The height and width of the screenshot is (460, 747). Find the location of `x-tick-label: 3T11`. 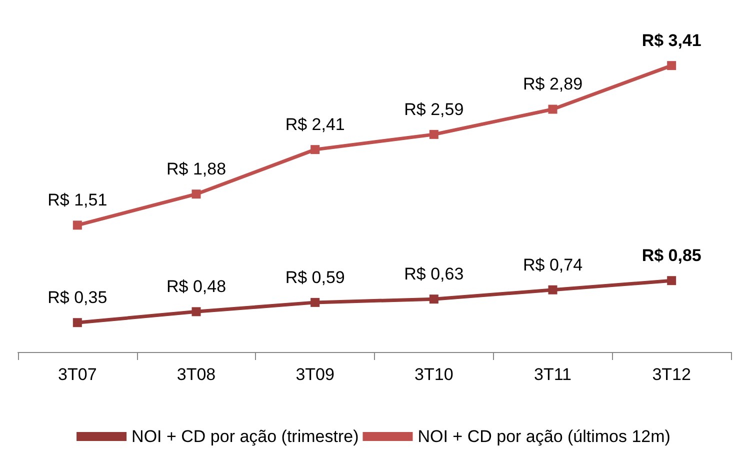

x-tick-label: 3T11 is located at coordinates (553, 374).